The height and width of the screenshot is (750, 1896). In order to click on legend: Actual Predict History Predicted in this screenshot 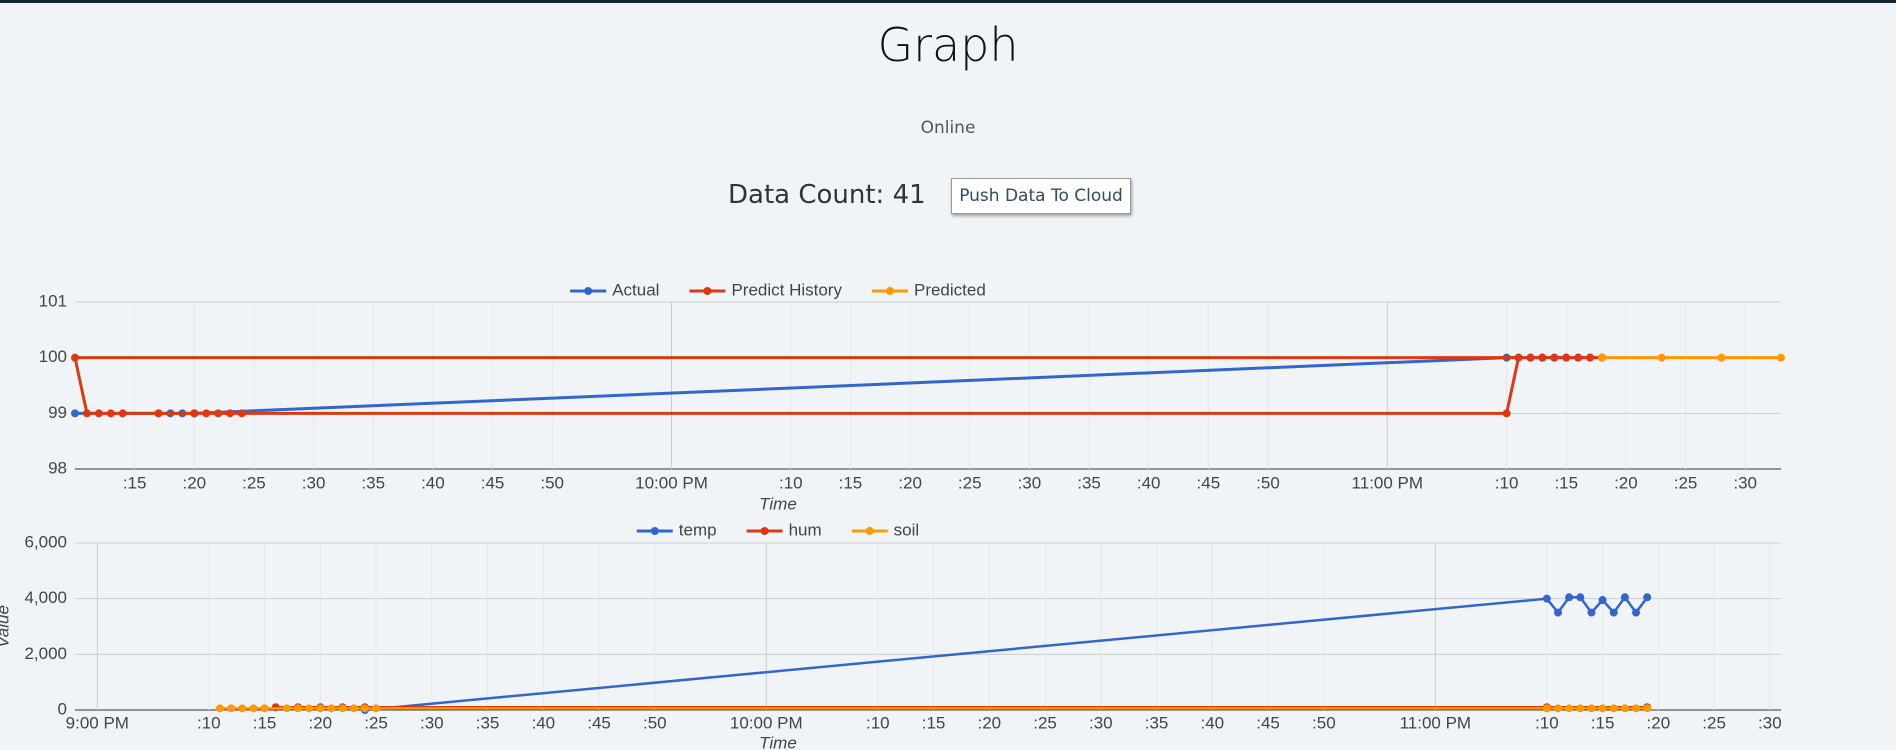, I will do `click(778, 289)`.